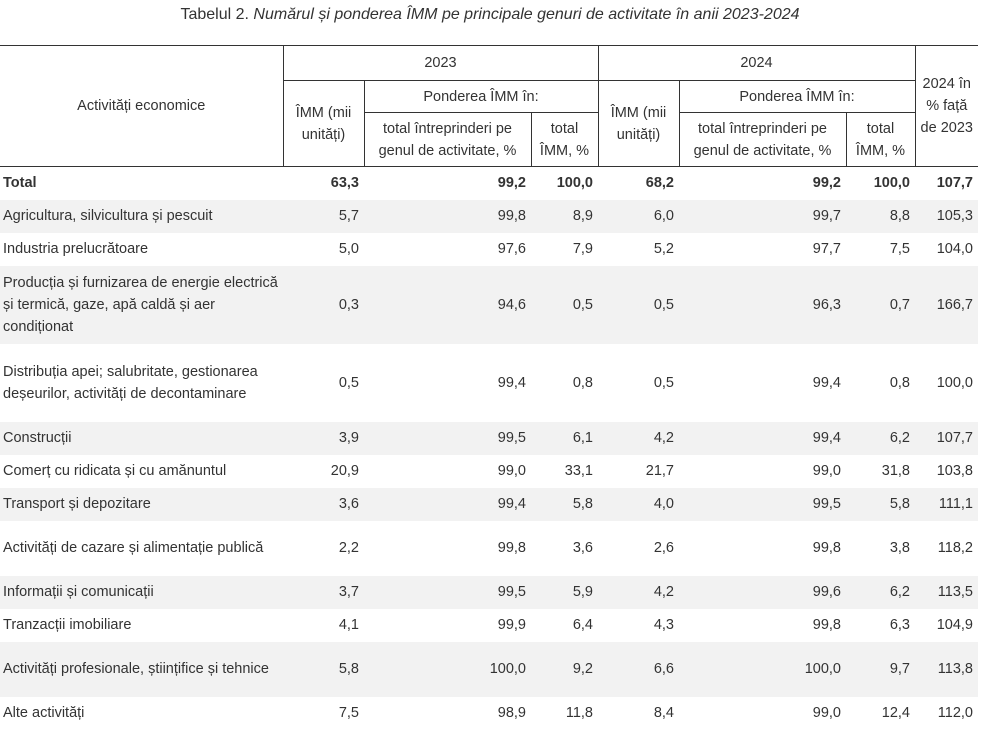 The image size is (1002, 736). What do you see at coordinates (946, 669) in the screenshot?
I see `cell-change: 113,8` at bounding box center [946, 669].